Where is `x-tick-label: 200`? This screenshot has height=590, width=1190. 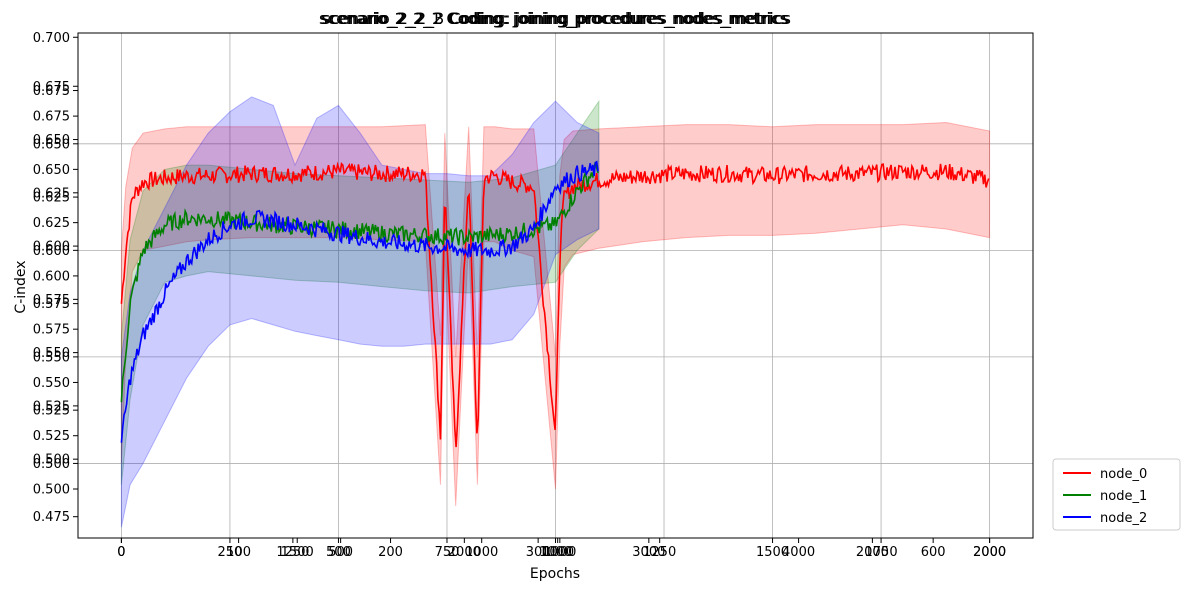 x-tick-label: 200 is located at coordinates (390, 552).